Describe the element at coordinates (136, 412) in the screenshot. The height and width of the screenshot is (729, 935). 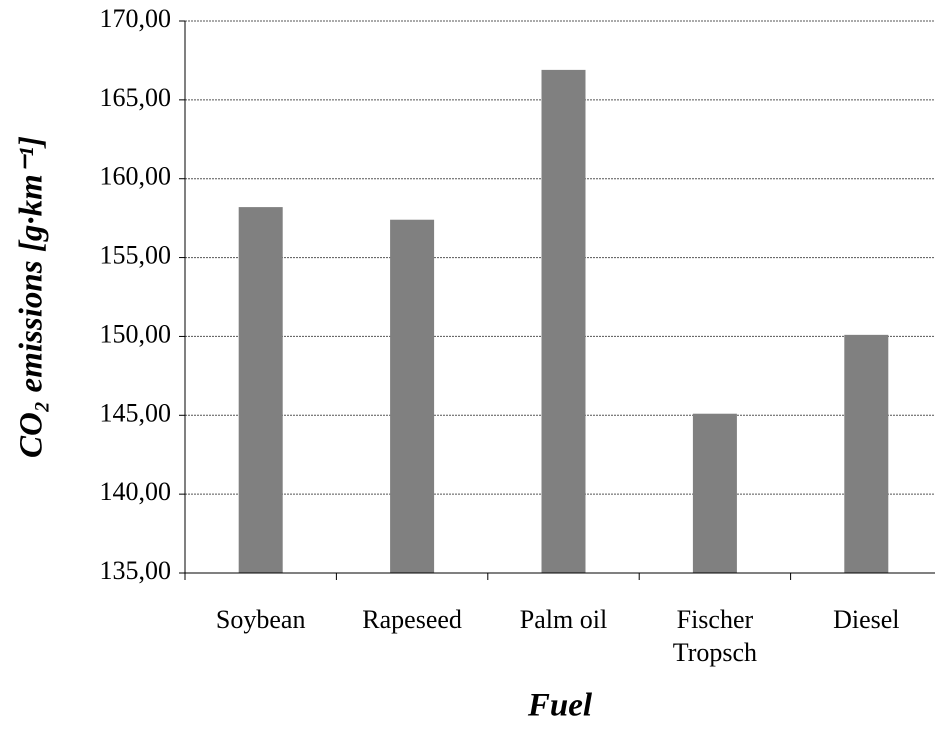
I see `y-tick-label: 145,00` at that location.